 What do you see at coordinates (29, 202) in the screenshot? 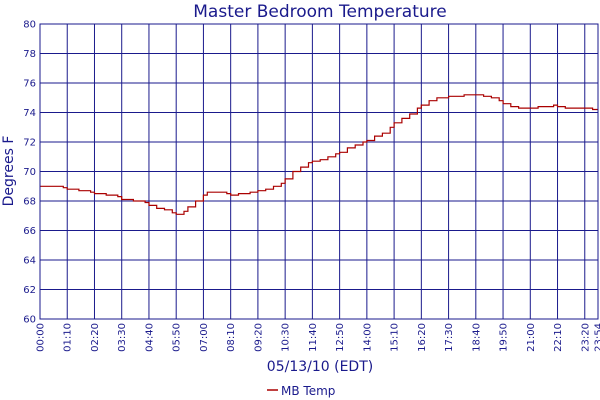
I see `y-tick-label: 68` at bounding box center [29, 202].